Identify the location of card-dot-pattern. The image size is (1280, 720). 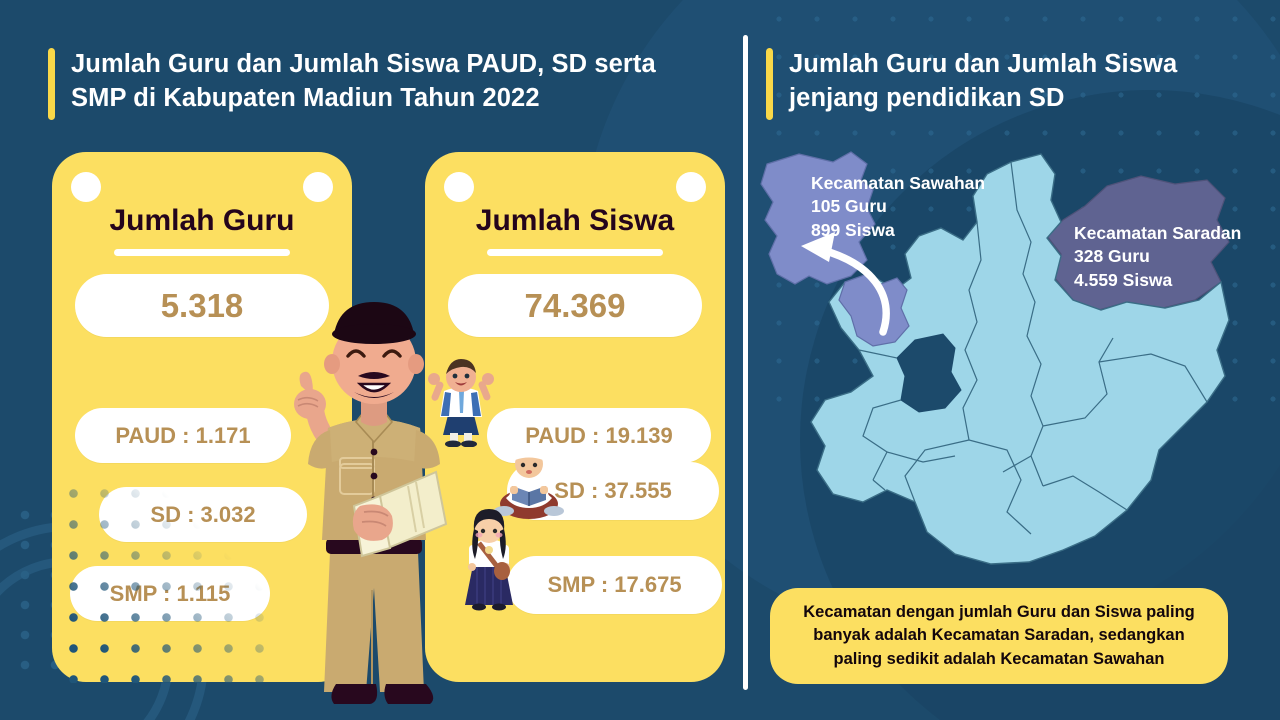
(163, 580).